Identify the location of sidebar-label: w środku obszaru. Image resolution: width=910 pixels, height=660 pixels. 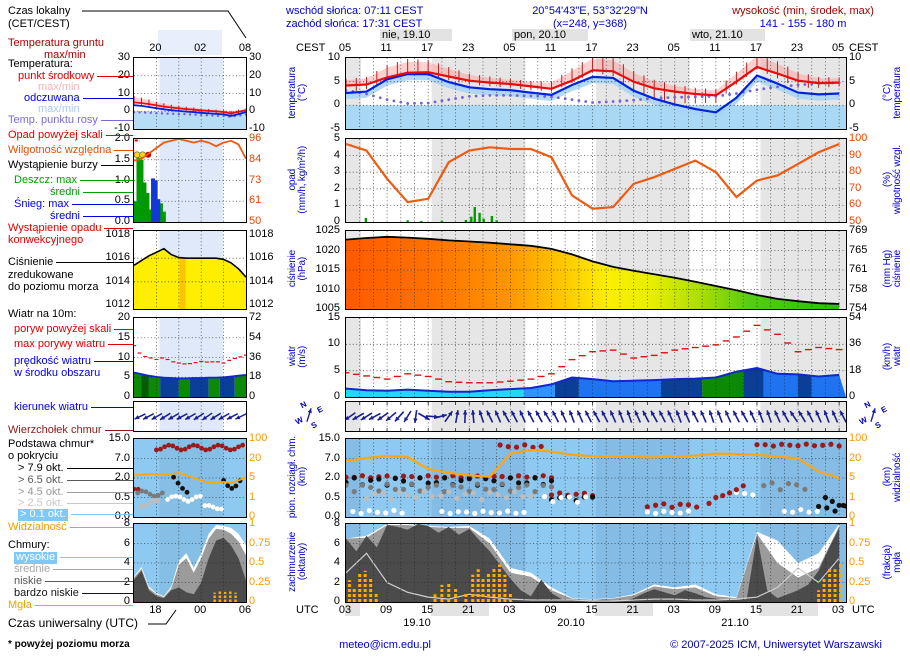
(57, 373).